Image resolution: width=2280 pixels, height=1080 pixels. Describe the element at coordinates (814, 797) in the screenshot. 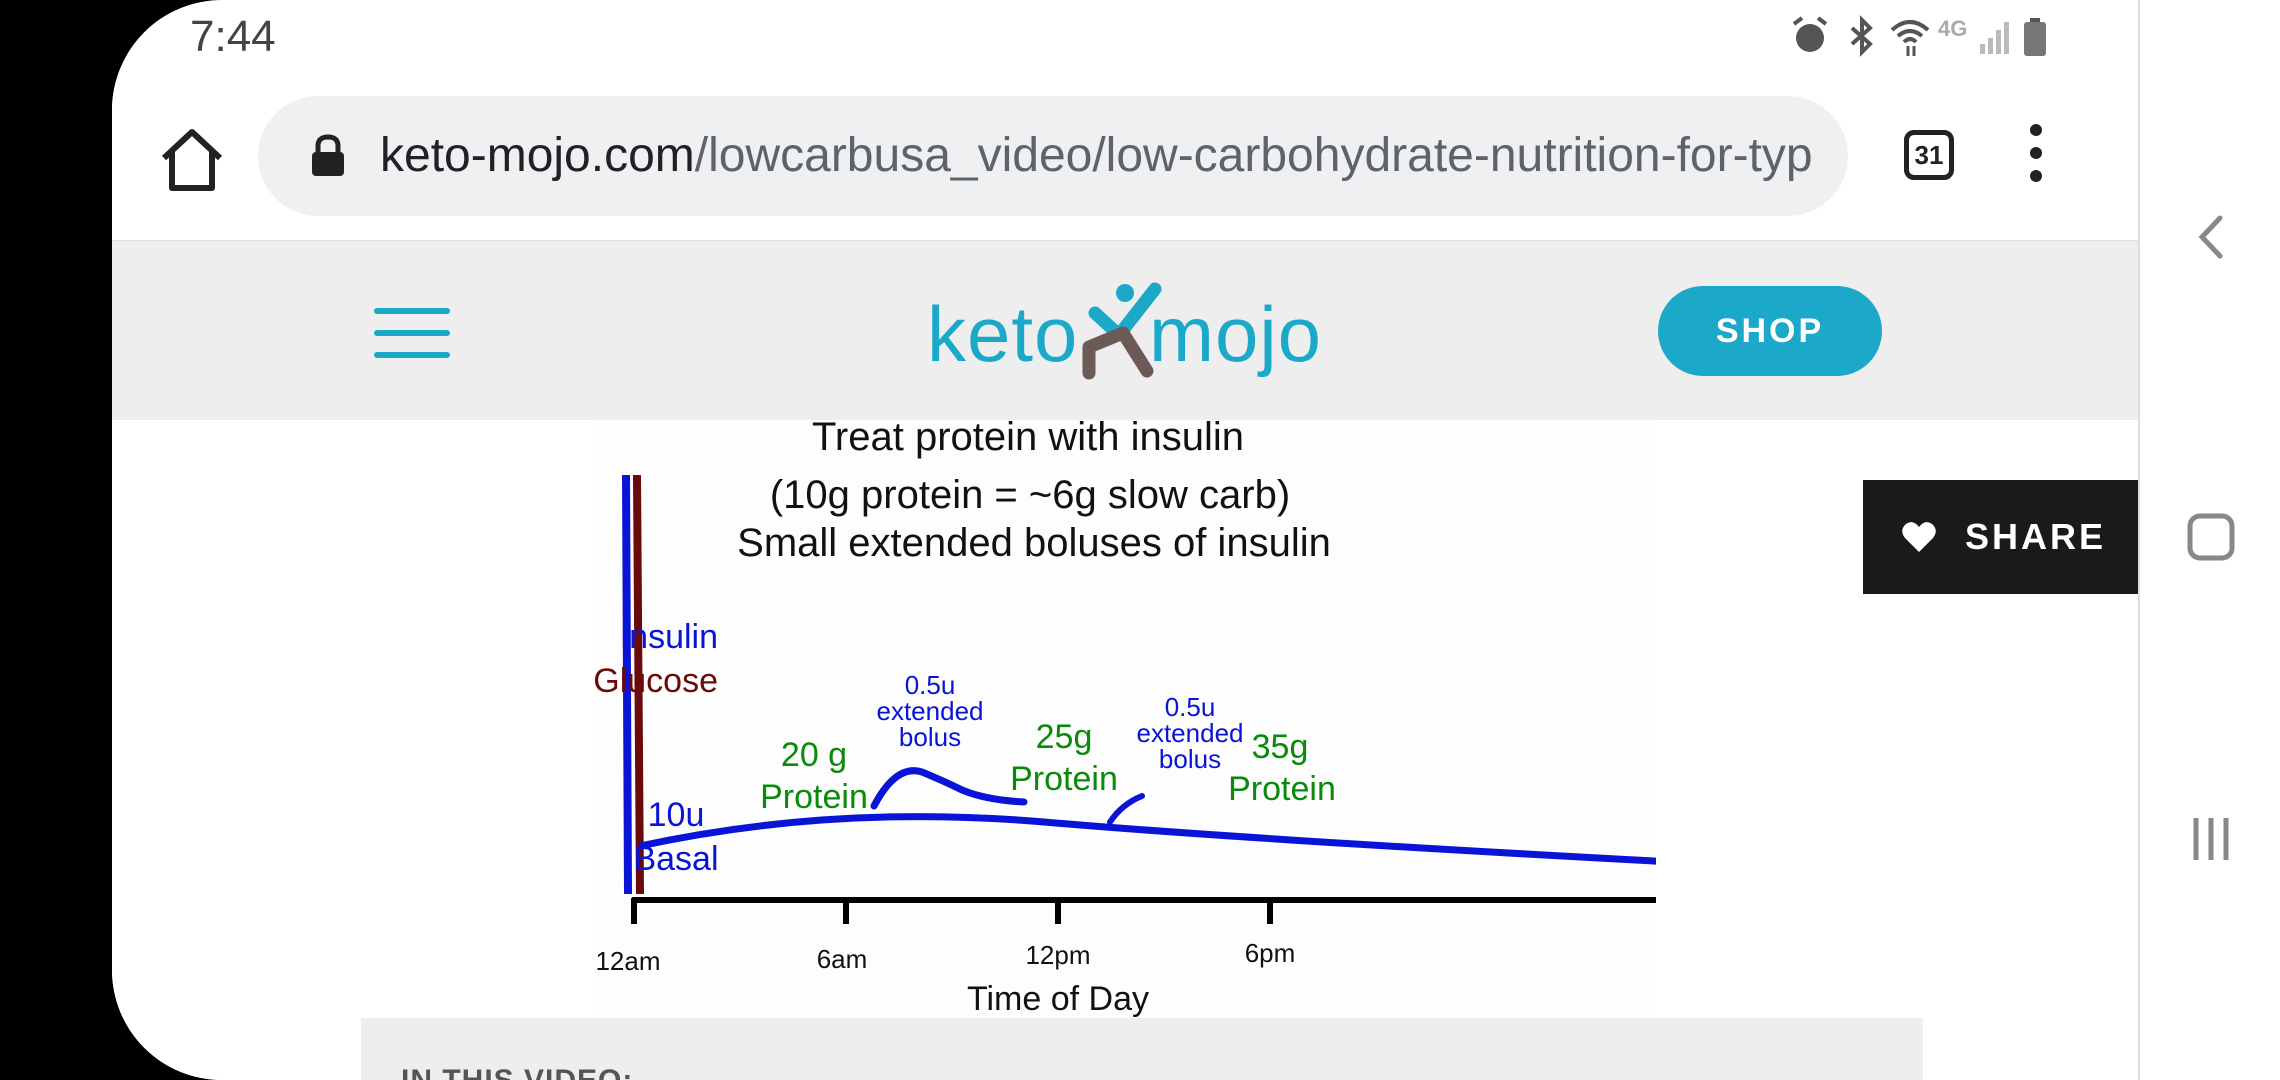

I see `meal1-label-line2: Protein` at that location.